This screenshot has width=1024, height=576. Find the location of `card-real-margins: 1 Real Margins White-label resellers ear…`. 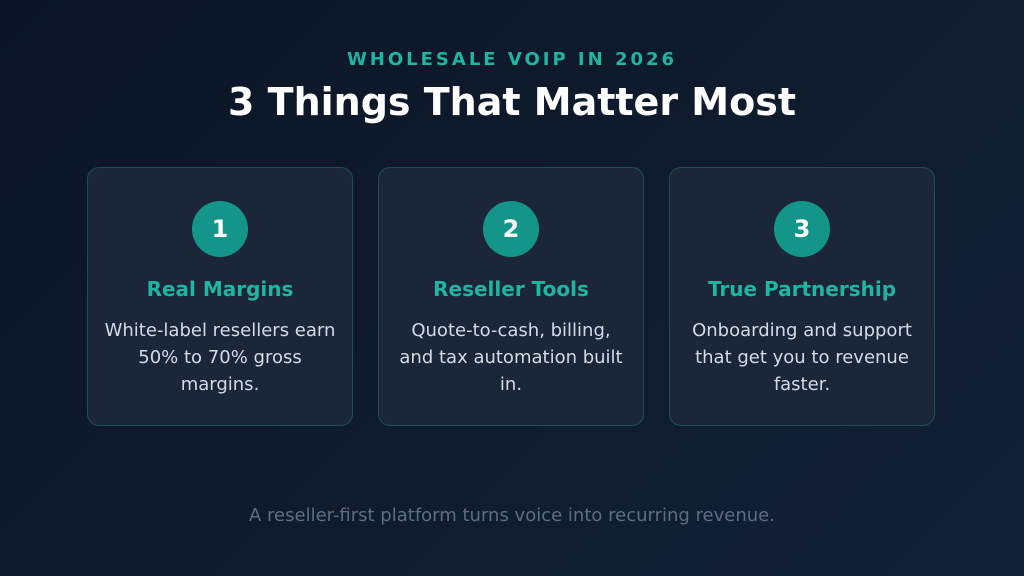

card-real-margins: 1 Real Margins White-label resellers ear… is located at coordinates (220, 296).